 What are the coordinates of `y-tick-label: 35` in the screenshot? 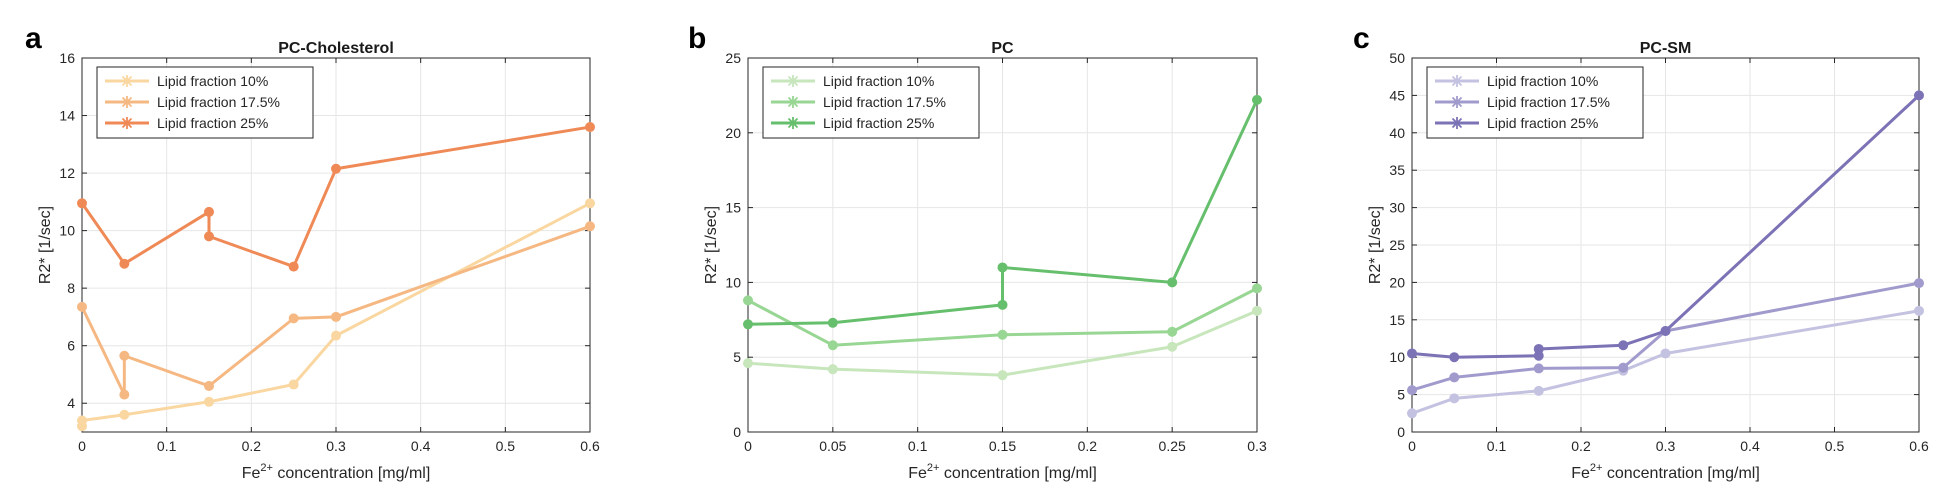 It's located at (1397, 170).